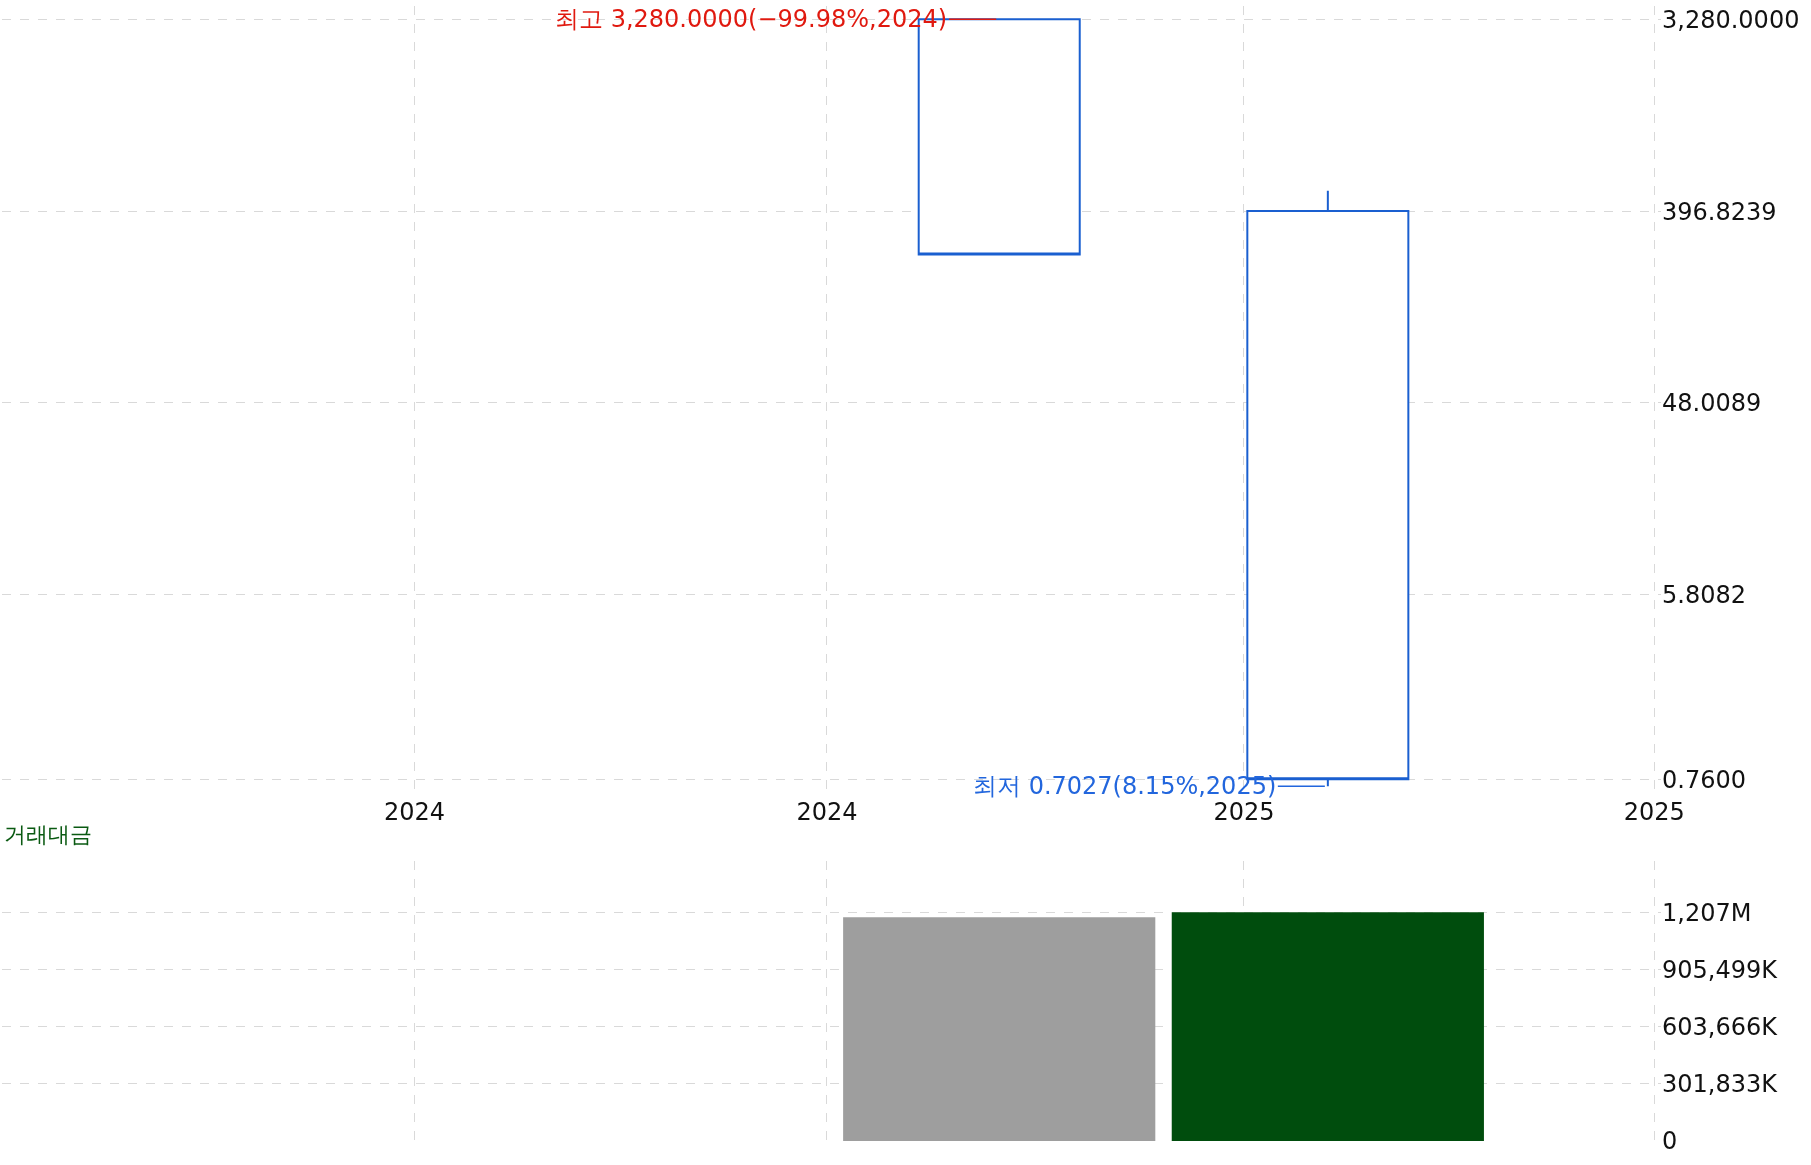  What do you see at coordinates (1670, 1141) in the screenshot?
I see `y-tick-label: 0` at bounding box center [1670, 1141].